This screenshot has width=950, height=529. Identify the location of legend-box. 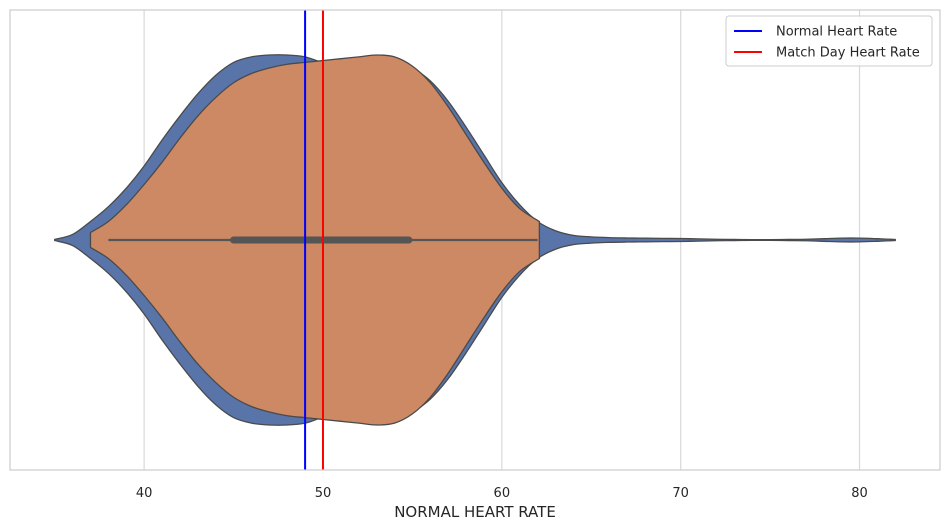
(829, 41).